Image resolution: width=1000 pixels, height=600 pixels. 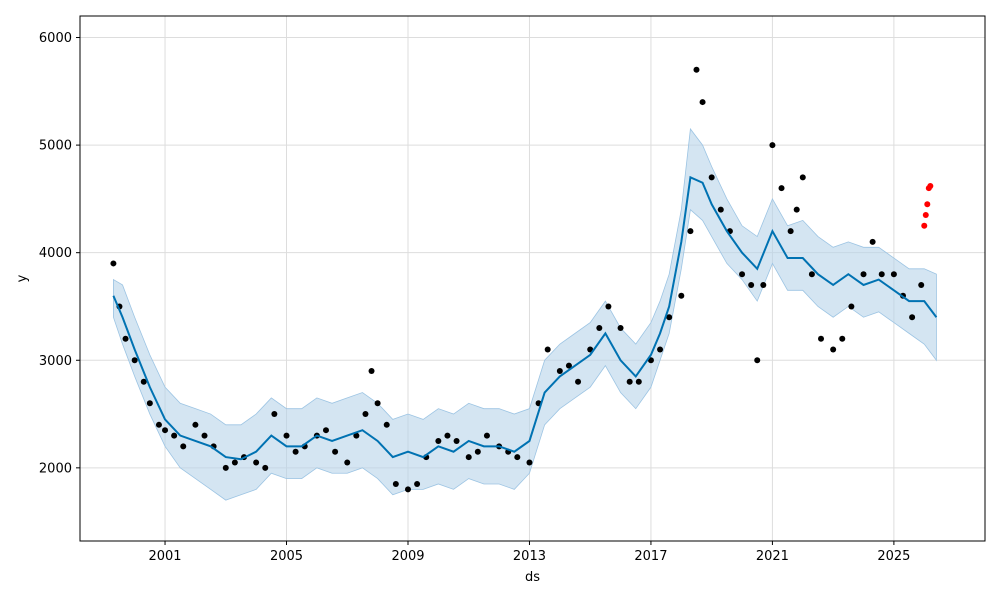 I want to click on x-tick-label: 2021, so click(x=772, y=556).